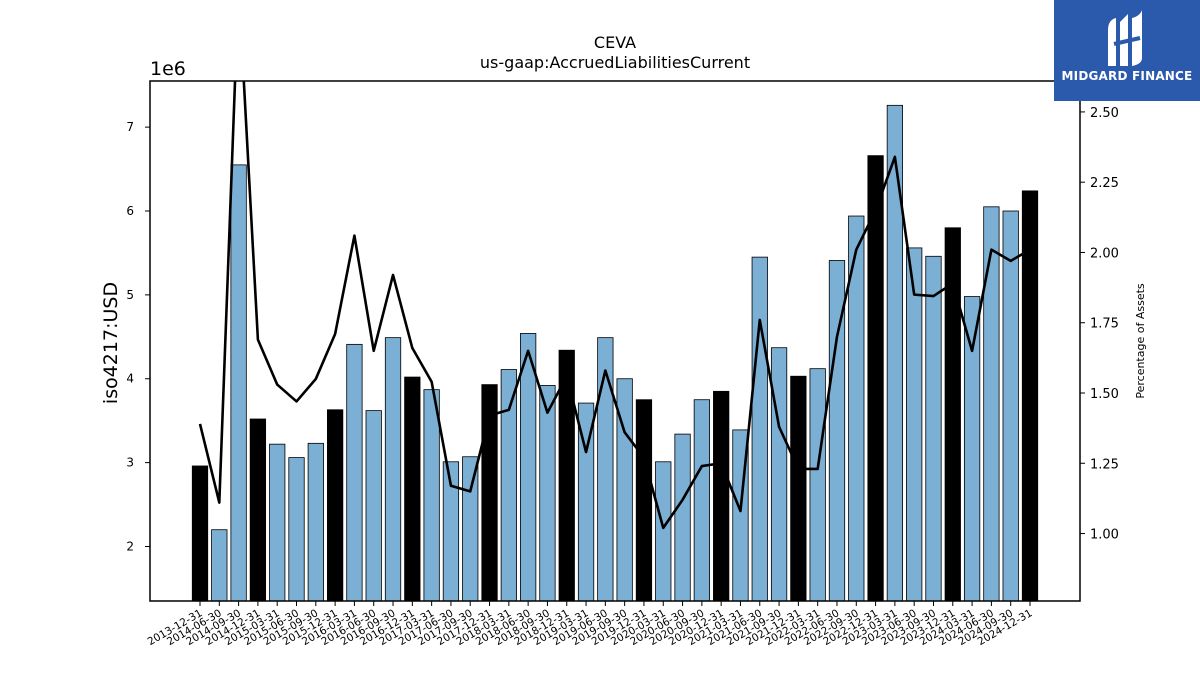 This screenshot has height=675, width=1200. What do you see at coordinates (615, 42) in the screenshot?
I see `chart-title: CEVA` at bounding box center [615, 42].